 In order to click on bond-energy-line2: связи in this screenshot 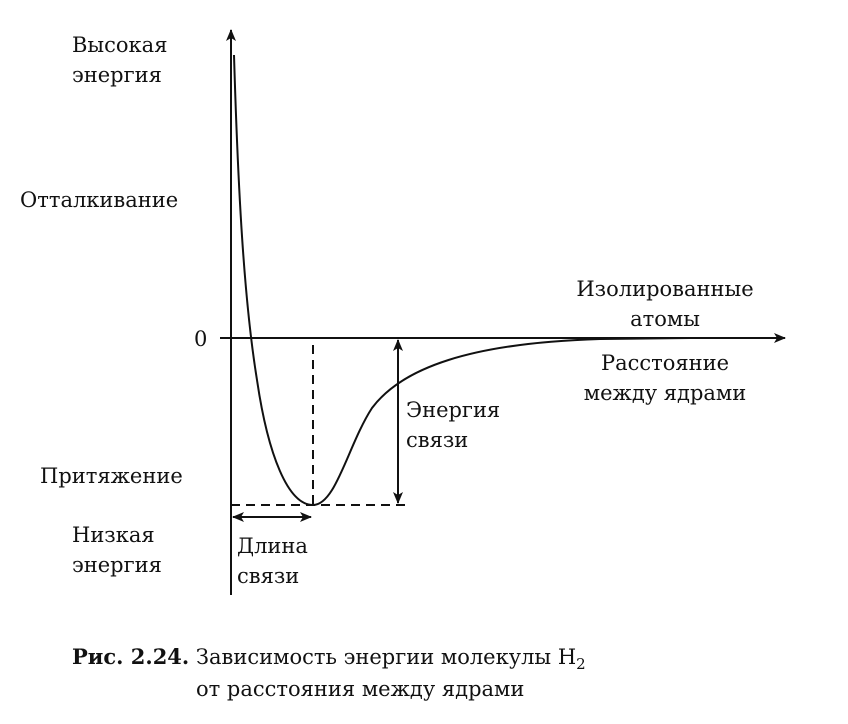, I will do `click(437, 440)`.